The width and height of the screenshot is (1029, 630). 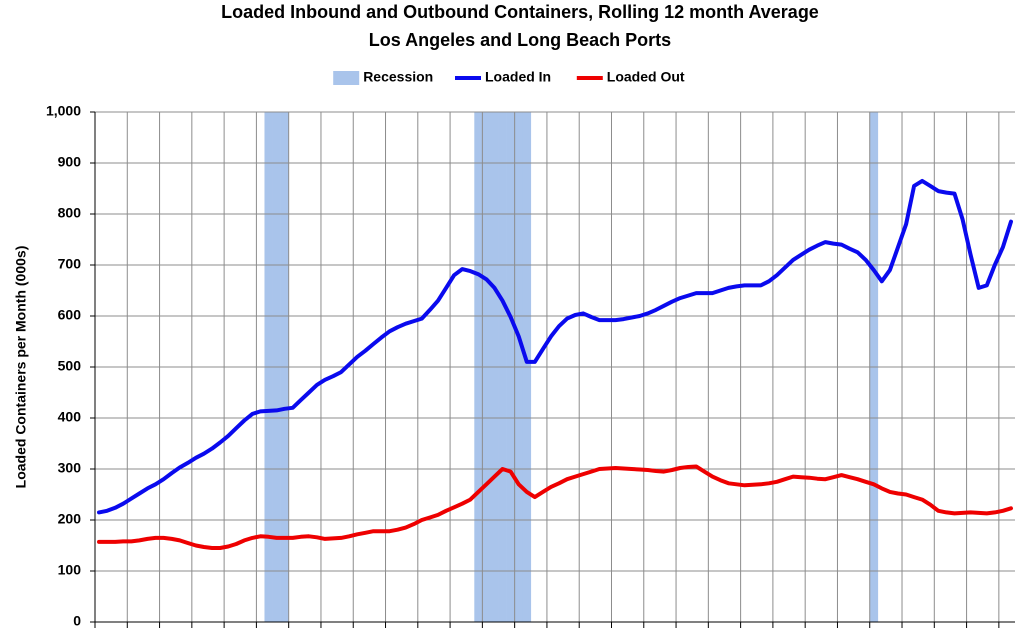 What do you see at coordinates (646, 77) in the screenshot?
I see `legend-label: Loaded Out` at bounding box center [646, 77].